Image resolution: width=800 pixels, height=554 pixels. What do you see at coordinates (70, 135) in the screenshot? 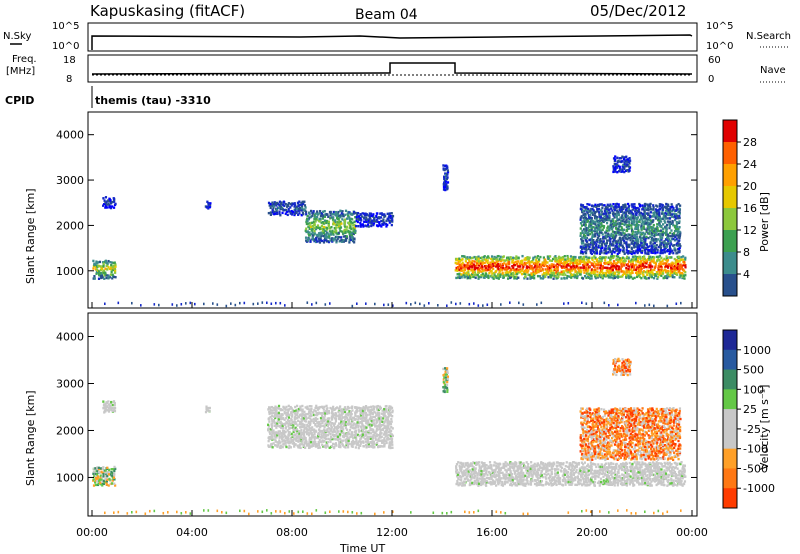
I see `y-tick-label: 4000` at bounding box center [70, 135].